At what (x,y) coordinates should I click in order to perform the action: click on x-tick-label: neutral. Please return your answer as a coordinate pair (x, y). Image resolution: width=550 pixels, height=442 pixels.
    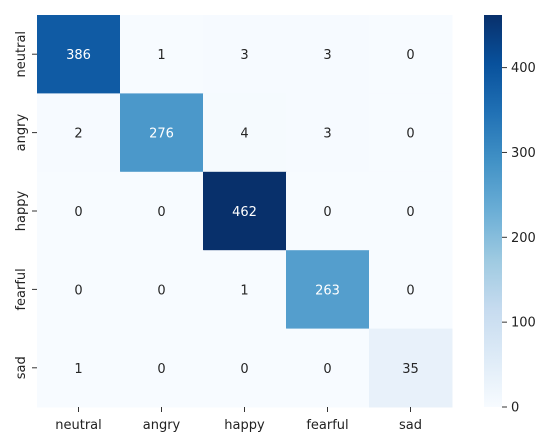
    Looking at the image, I should click on (78, 425).